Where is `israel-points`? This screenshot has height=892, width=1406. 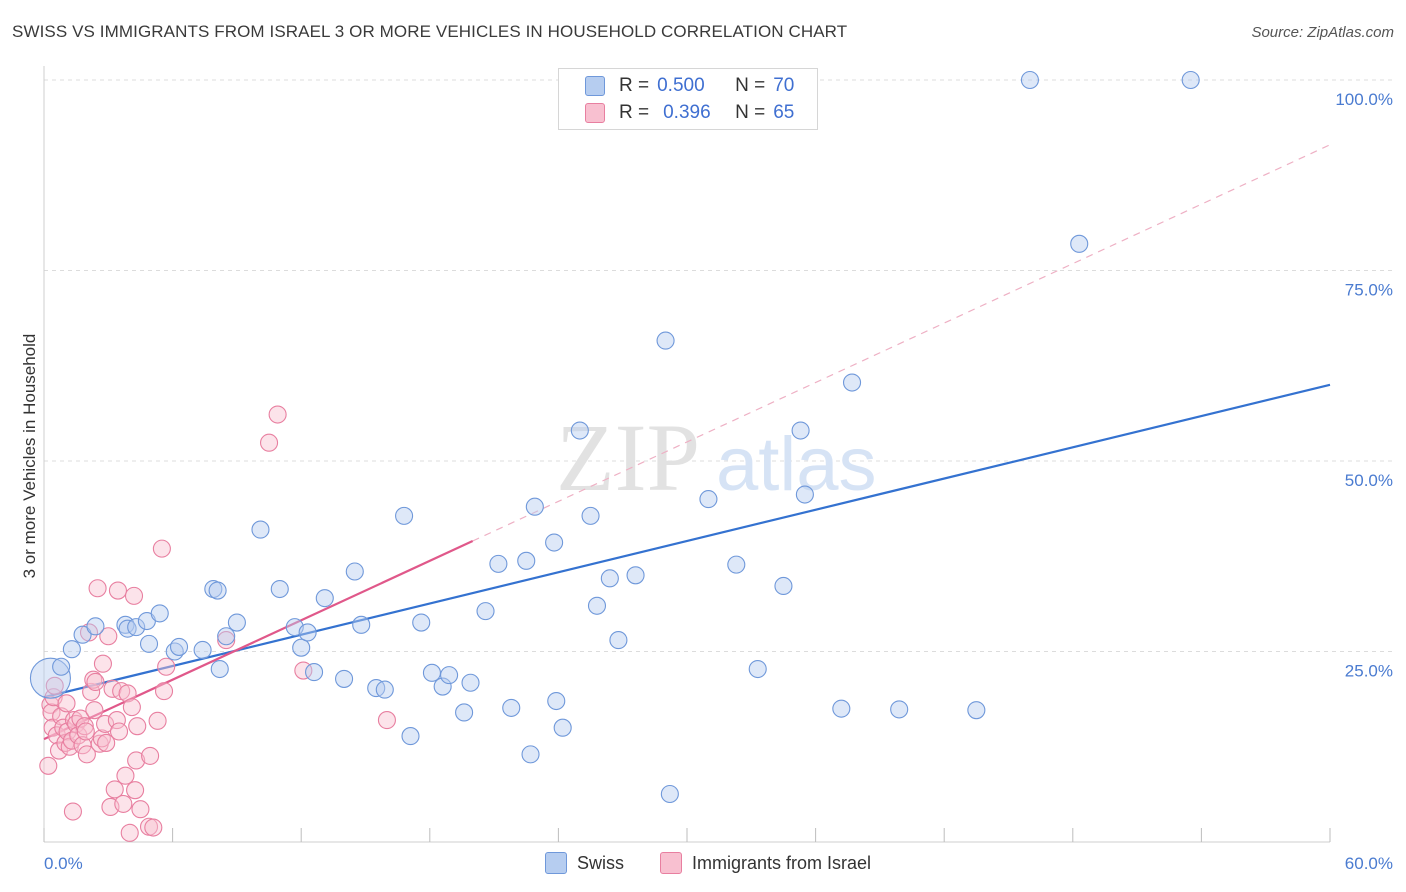
israel-points is located at coordinates (217, 623).